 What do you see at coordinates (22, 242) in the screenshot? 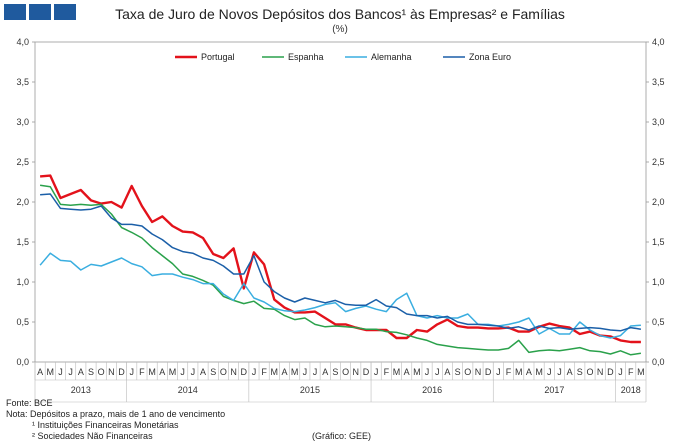
I see `y-tick-label-left: 1,5` at bounding box center [22, 242].